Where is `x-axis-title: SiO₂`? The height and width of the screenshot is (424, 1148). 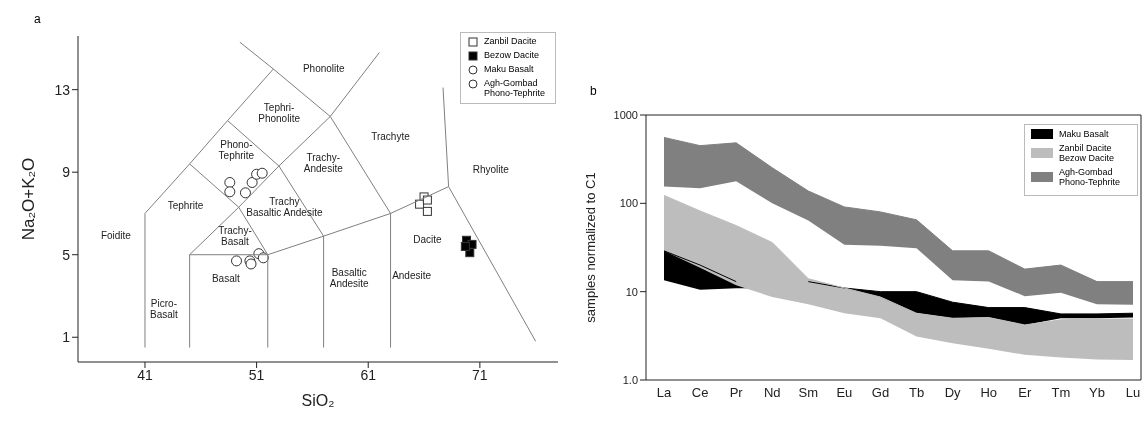
x-axis-title: SiO₂ is located at coordinates (318, 400).